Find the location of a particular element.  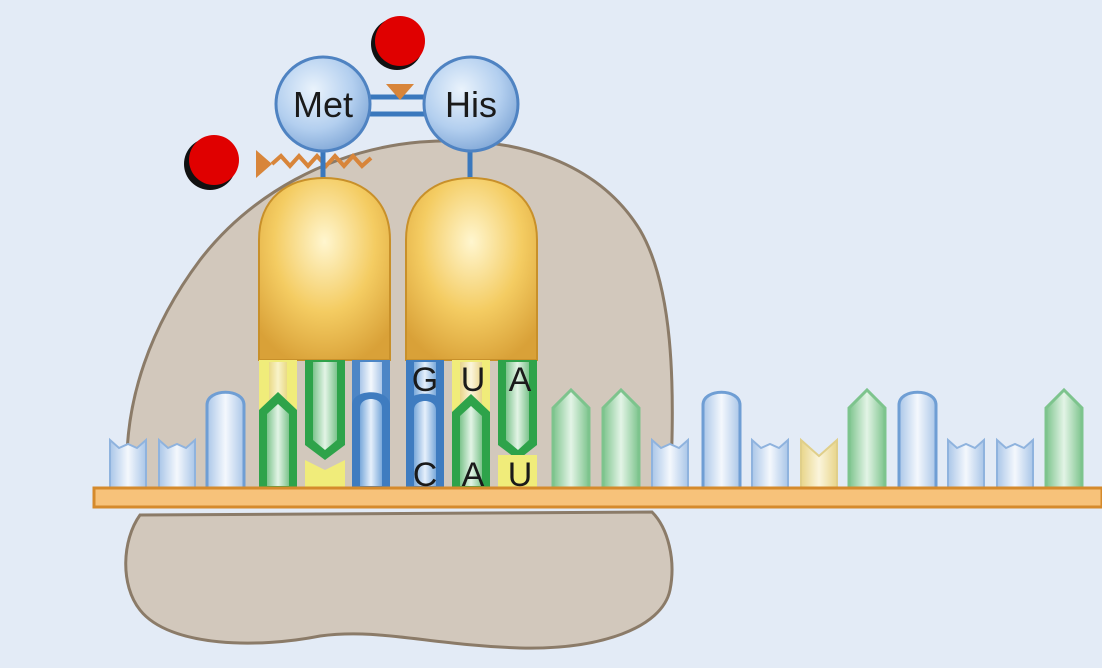

amino-acid-his-label: His is located at coordinates (471, 104).